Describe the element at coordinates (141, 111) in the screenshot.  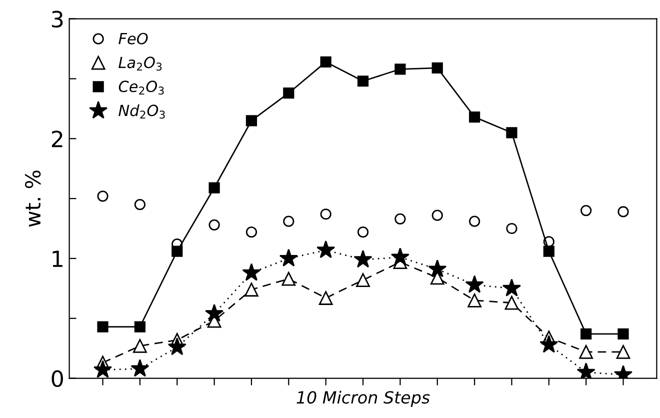
I see `legend-label: Nd$_{2}$O$_{3}$` at that location.